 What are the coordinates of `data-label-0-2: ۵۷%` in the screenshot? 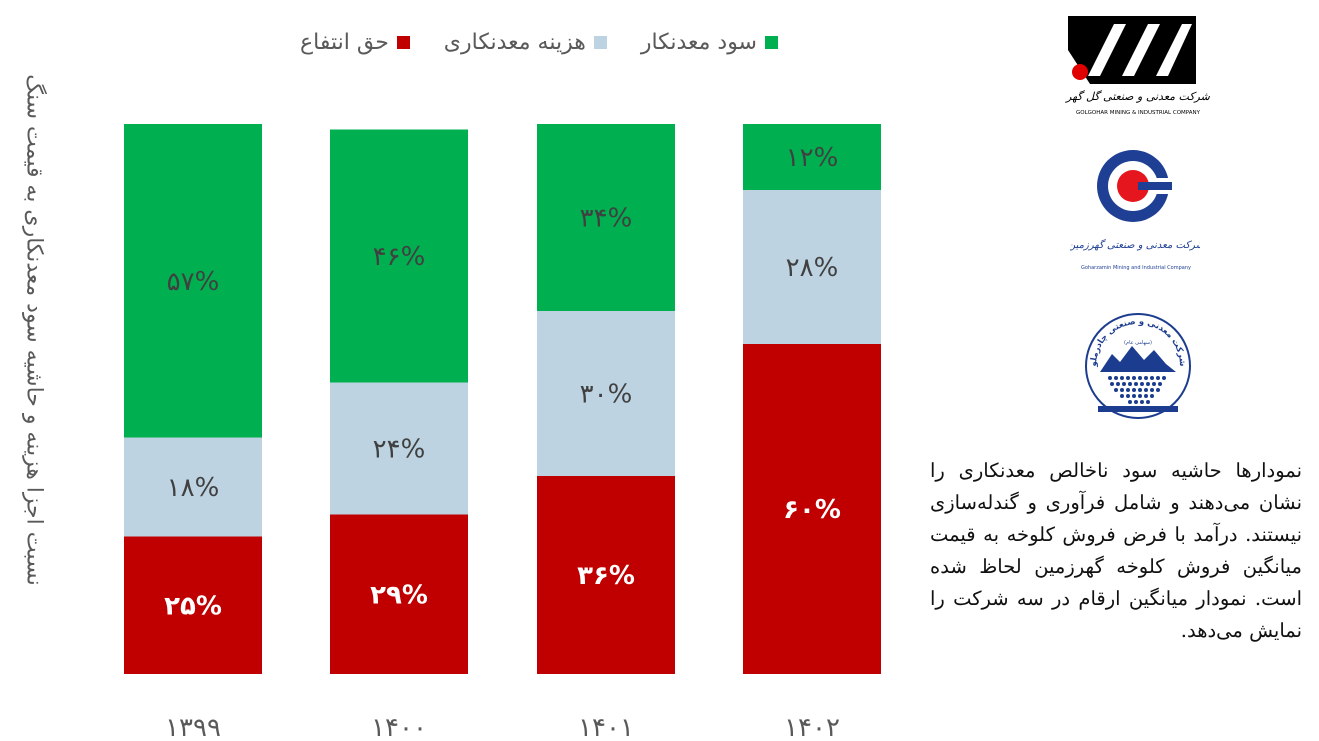 It's located at (193, 282).